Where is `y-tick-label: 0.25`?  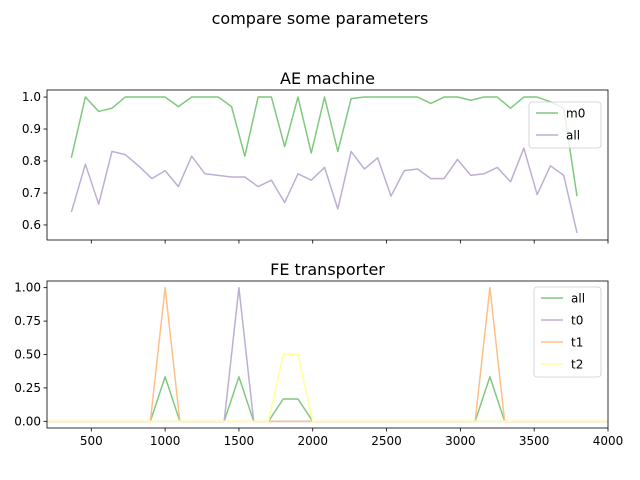
y-tick-label: 0.25 is located at coordinates (27, 388).